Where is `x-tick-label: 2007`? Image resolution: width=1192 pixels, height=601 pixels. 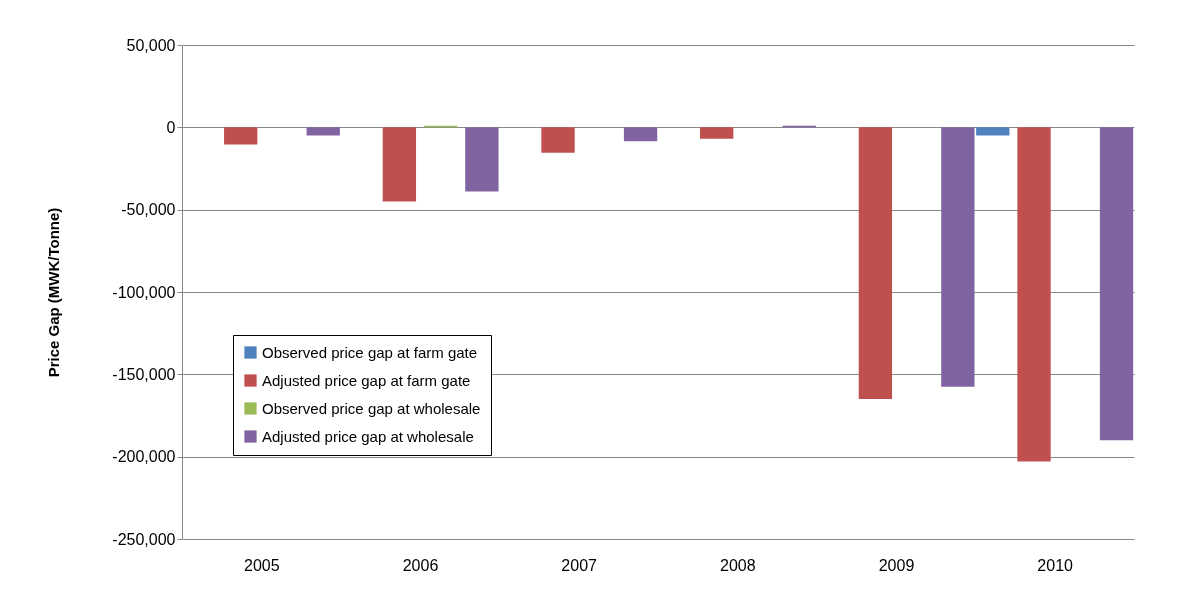 x-tick-label: 2007 is located at coordinates (579, 565).